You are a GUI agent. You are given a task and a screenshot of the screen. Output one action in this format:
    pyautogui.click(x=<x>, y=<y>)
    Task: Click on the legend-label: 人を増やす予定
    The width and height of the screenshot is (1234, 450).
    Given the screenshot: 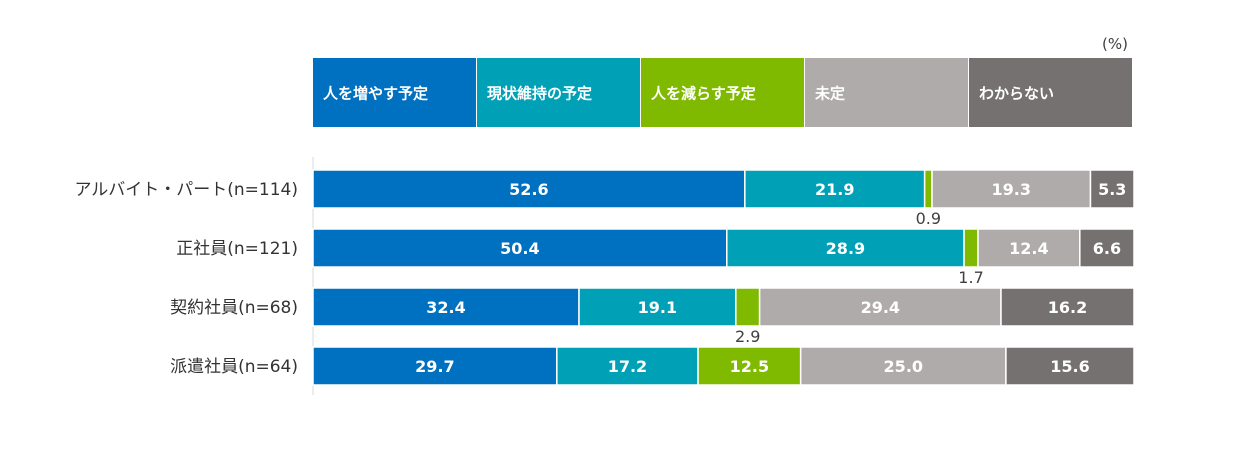 What is the action you would take?
    pyautogui.click(x=375, y=94)
    